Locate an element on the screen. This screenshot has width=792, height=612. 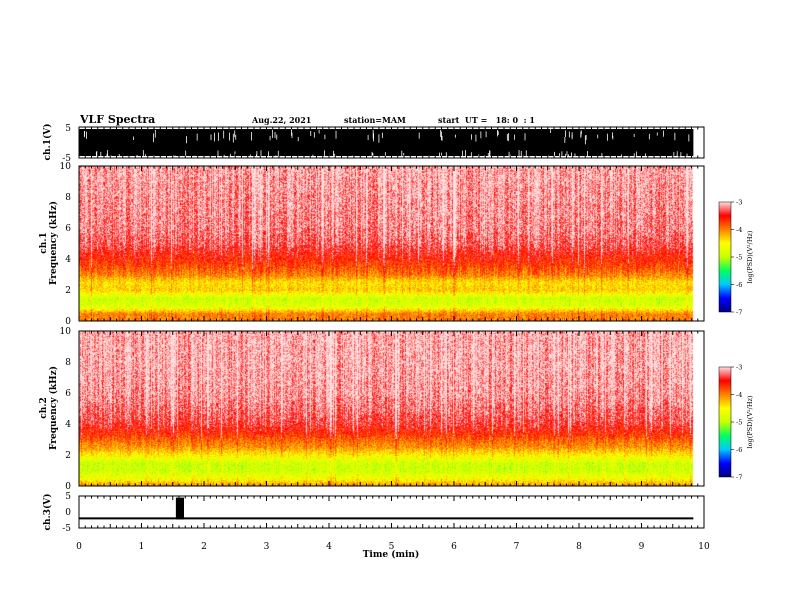
ch3-ytick-label: 5 is located at coordinates (68, 497).